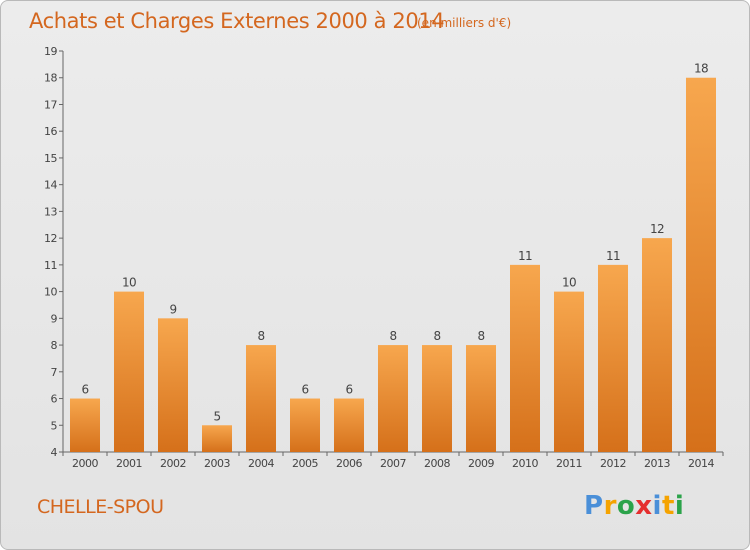 The width and height of the screenshot is (750, 550). What do you see at coordinates (610, 506) in the screenshot?
I see `logo-letter: r` at bounding box center [610, 506].